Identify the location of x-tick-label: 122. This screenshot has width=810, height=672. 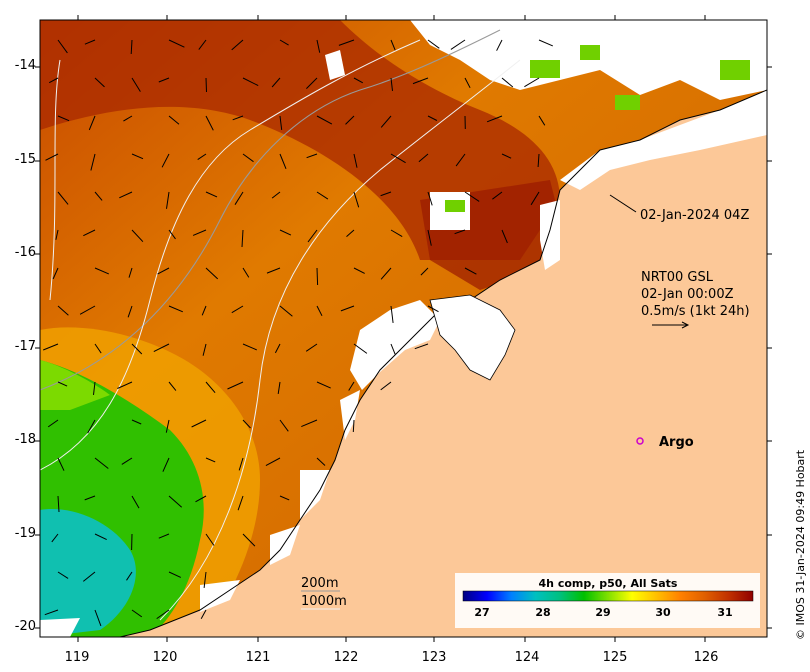
(346, 657).